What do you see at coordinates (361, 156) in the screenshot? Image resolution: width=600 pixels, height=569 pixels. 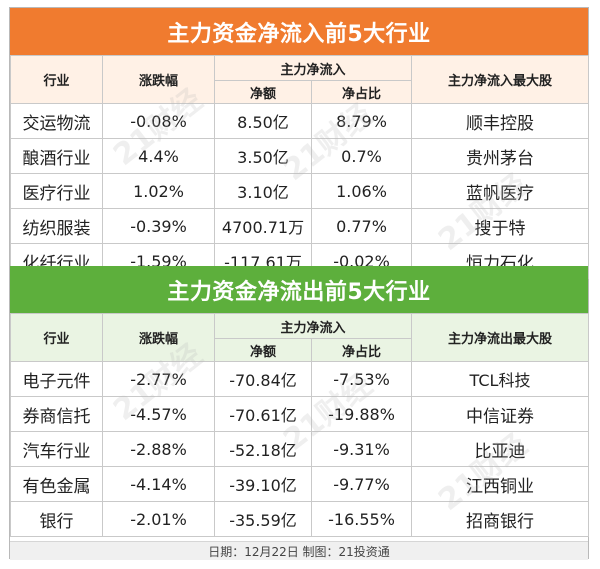 I see `ratio-cell: 0.7%` at bounding box center [361, 156].